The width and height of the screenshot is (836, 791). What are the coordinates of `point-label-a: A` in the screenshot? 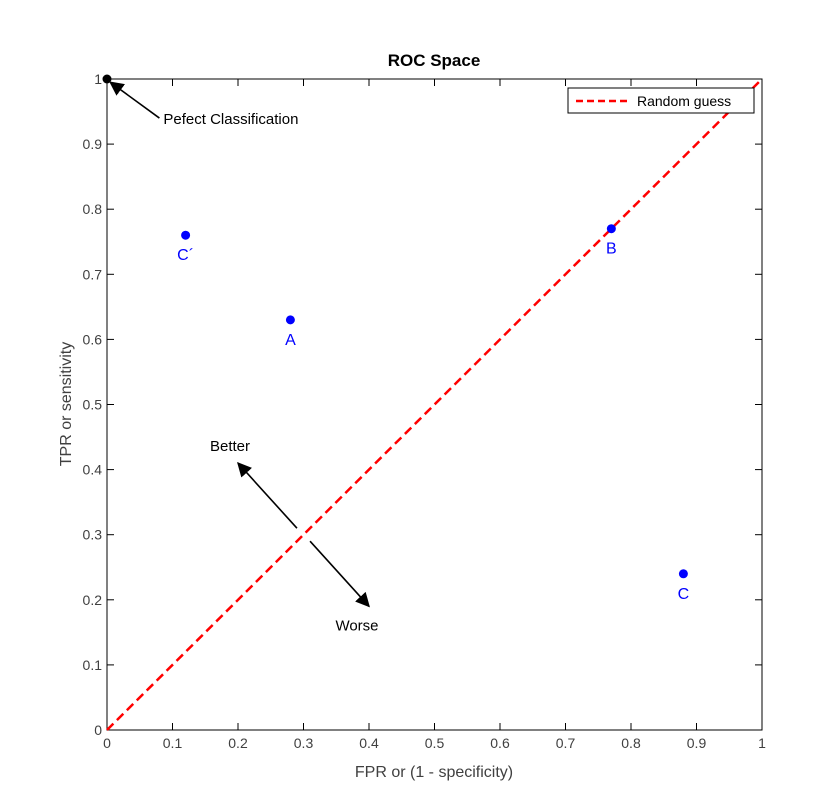 It's located at (290, 340).